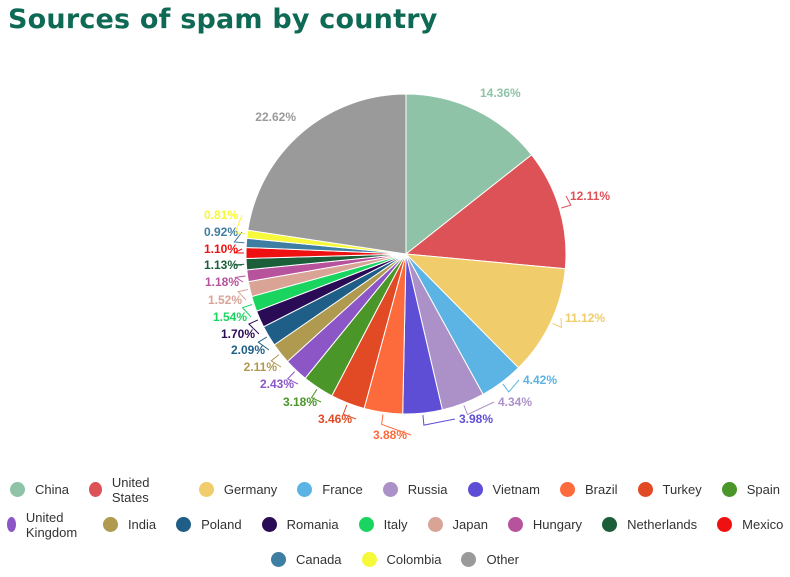 The height and width of the screenshot is (577, 790). I want to click on data-label: 3.88%, so click(390, 435).